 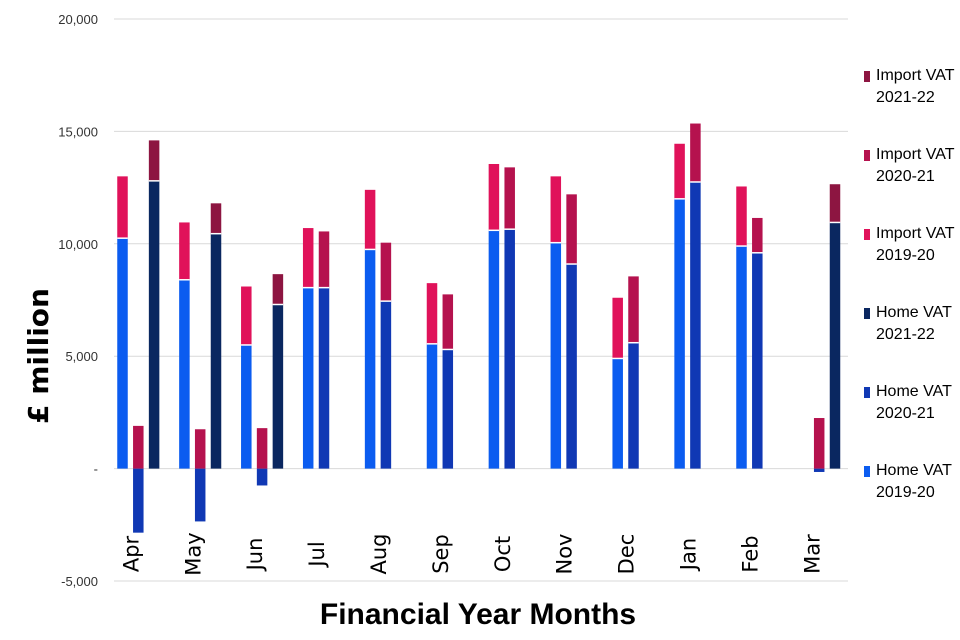 What do you see at coordinates (122, 353) in the screenshot?
I see `bar-home-vat-2019-20-apr` at bounding box center [122, 353].